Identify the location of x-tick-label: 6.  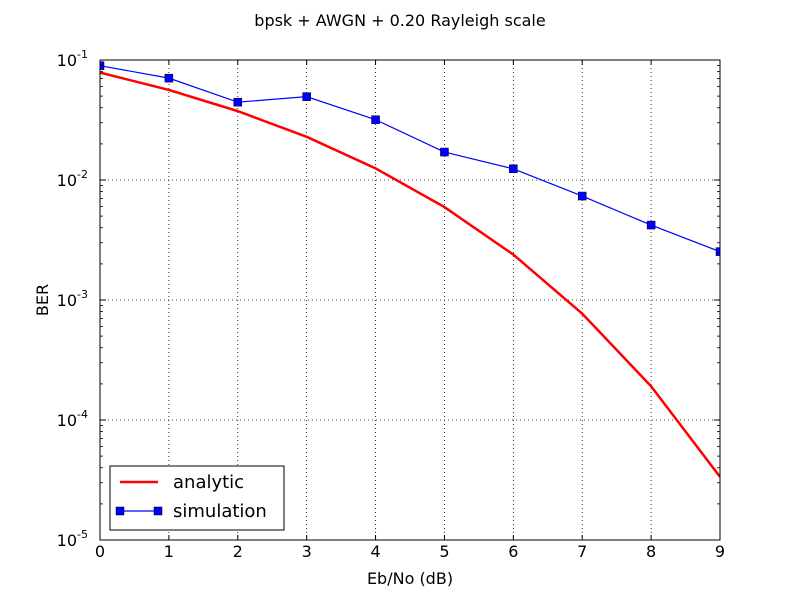
(513, 551).